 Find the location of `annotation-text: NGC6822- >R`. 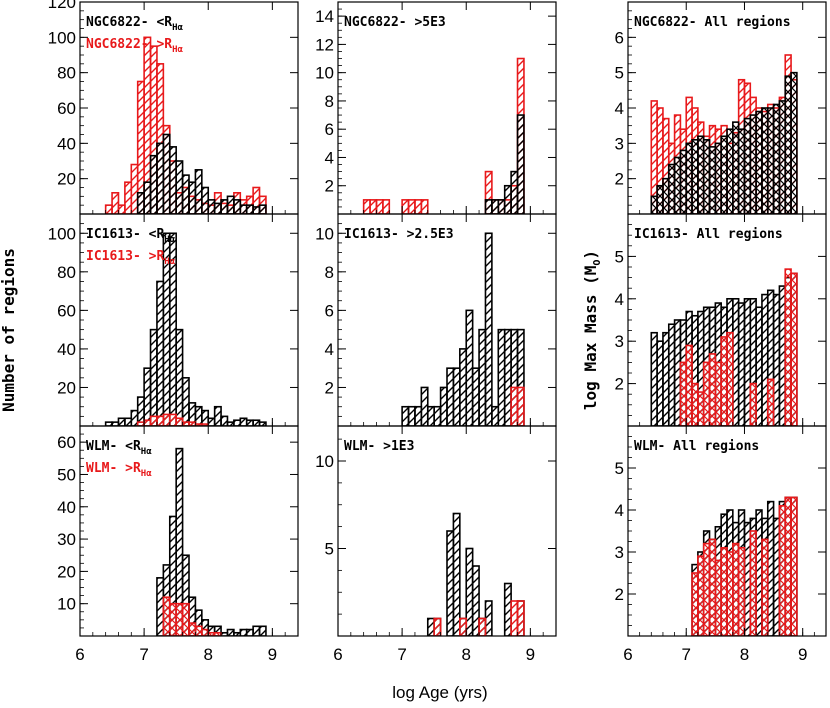

annotation-text: NGC6822- >R is located at coordinates (129, 44).